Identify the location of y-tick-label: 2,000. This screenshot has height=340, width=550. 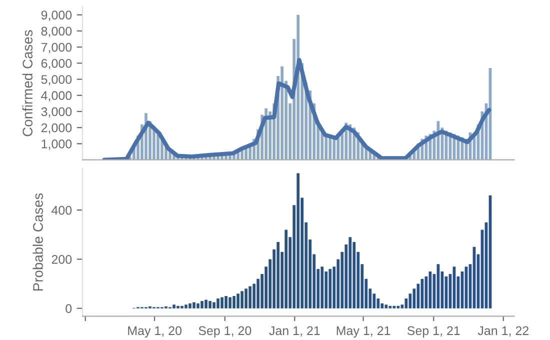
(56, 128).